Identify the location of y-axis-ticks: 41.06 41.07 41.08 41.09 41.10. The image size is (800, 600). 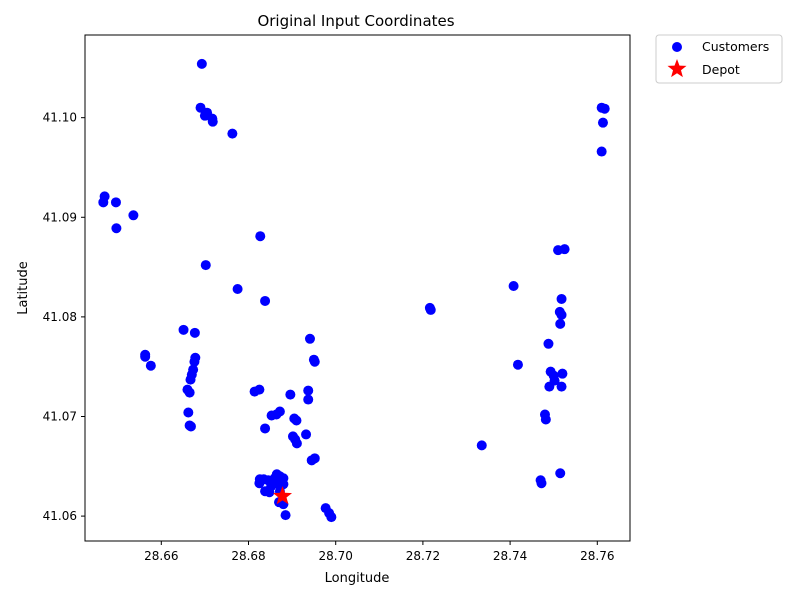
(64, 317).